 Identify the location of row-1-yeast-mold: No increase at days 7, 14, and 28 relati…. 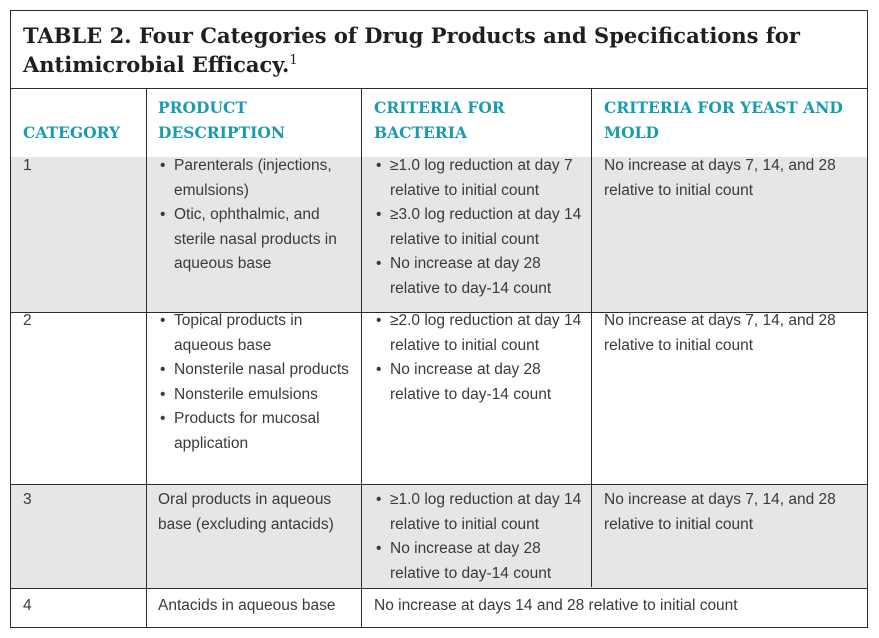
(720, 178).